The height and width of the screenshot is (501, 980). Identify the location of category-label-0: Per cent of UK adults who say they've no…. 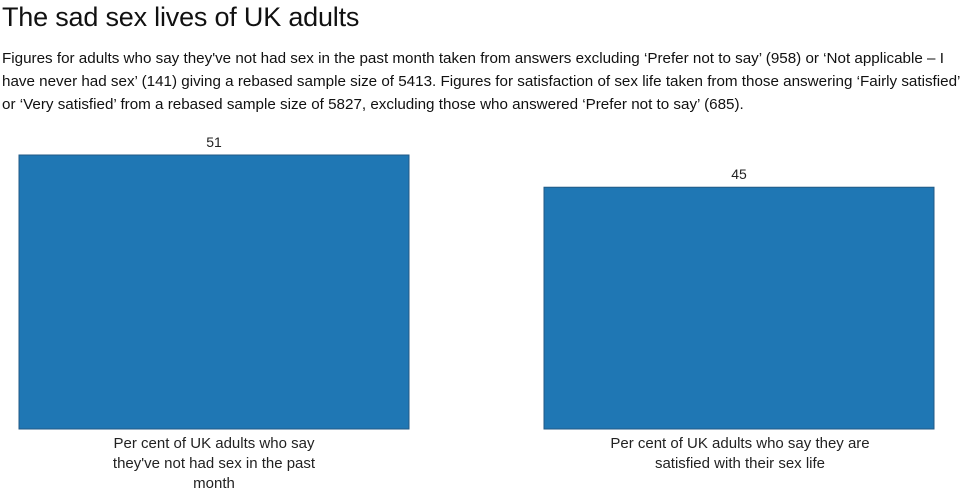
(214, 463).